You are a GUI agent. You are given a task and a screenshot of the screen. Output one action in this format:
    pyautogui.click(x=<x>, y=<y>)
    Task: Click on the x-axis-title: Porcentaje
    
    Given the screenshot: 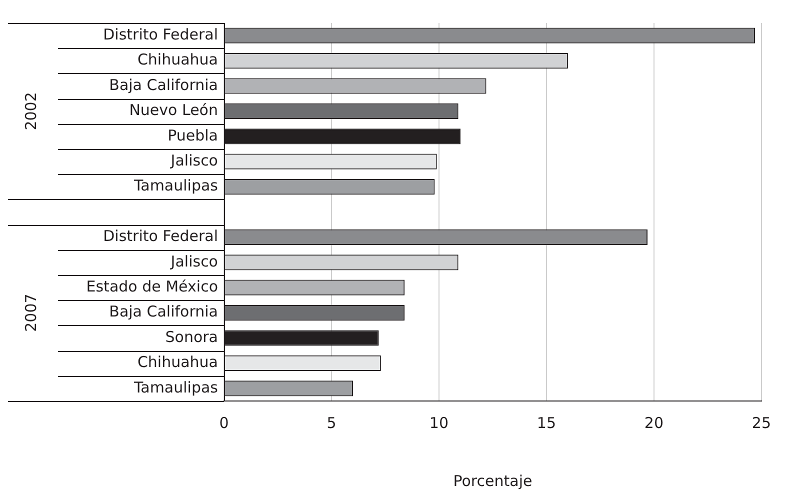 What is the action you would take?
    pyautogui.click(x=492, y=481)
    